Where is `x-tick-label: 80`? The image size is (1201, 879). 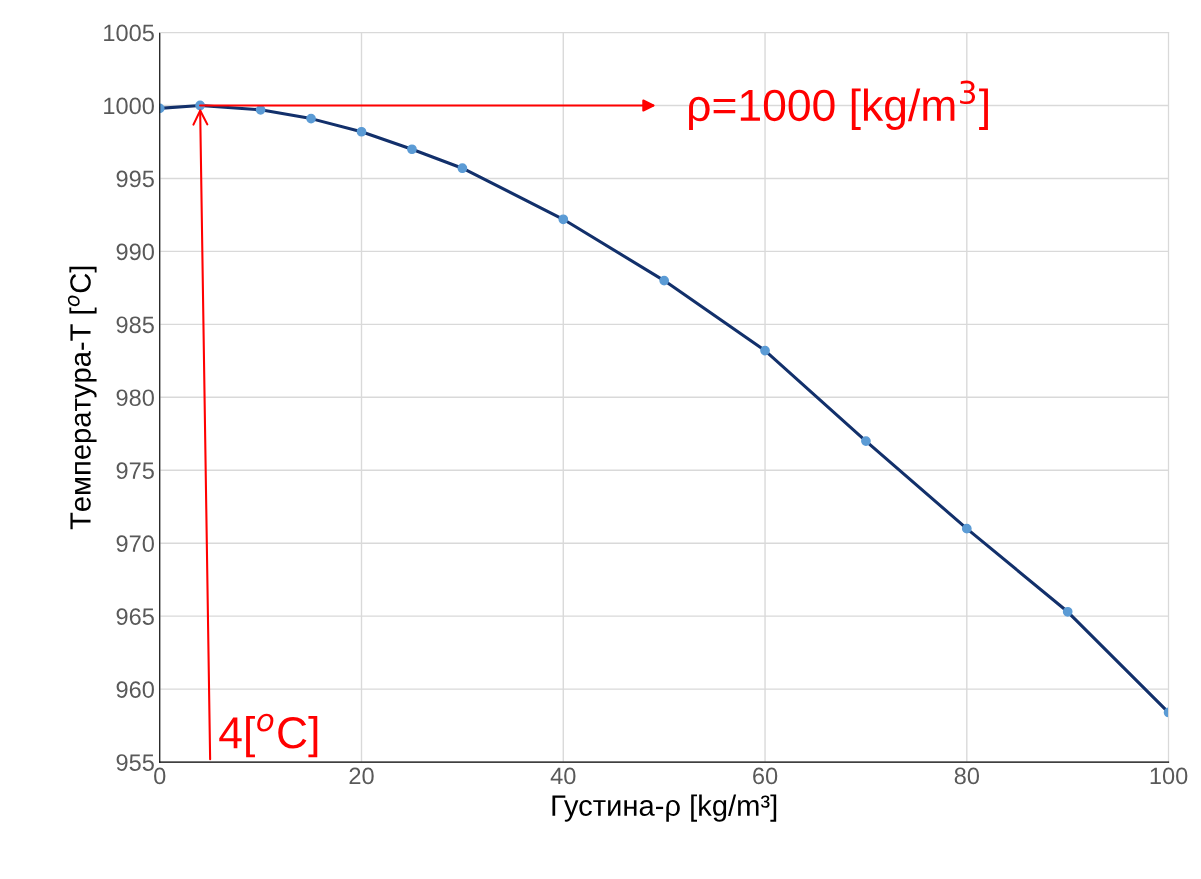
x-tick-label: 80 is located at coordinates (967, 776).